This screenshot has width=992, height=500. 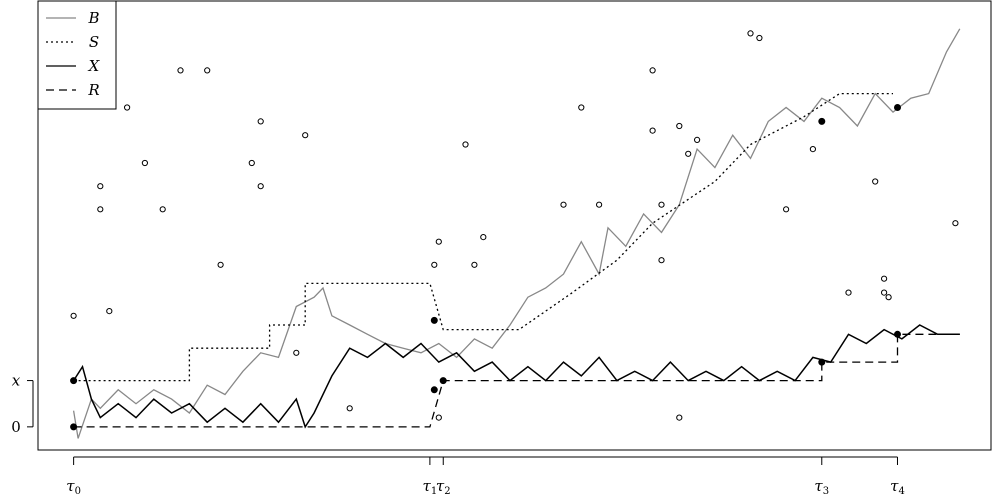 What do you see at coordinates (77, 55) in the screenshot?
I see `legend-box` at bounding box center [77, 55].